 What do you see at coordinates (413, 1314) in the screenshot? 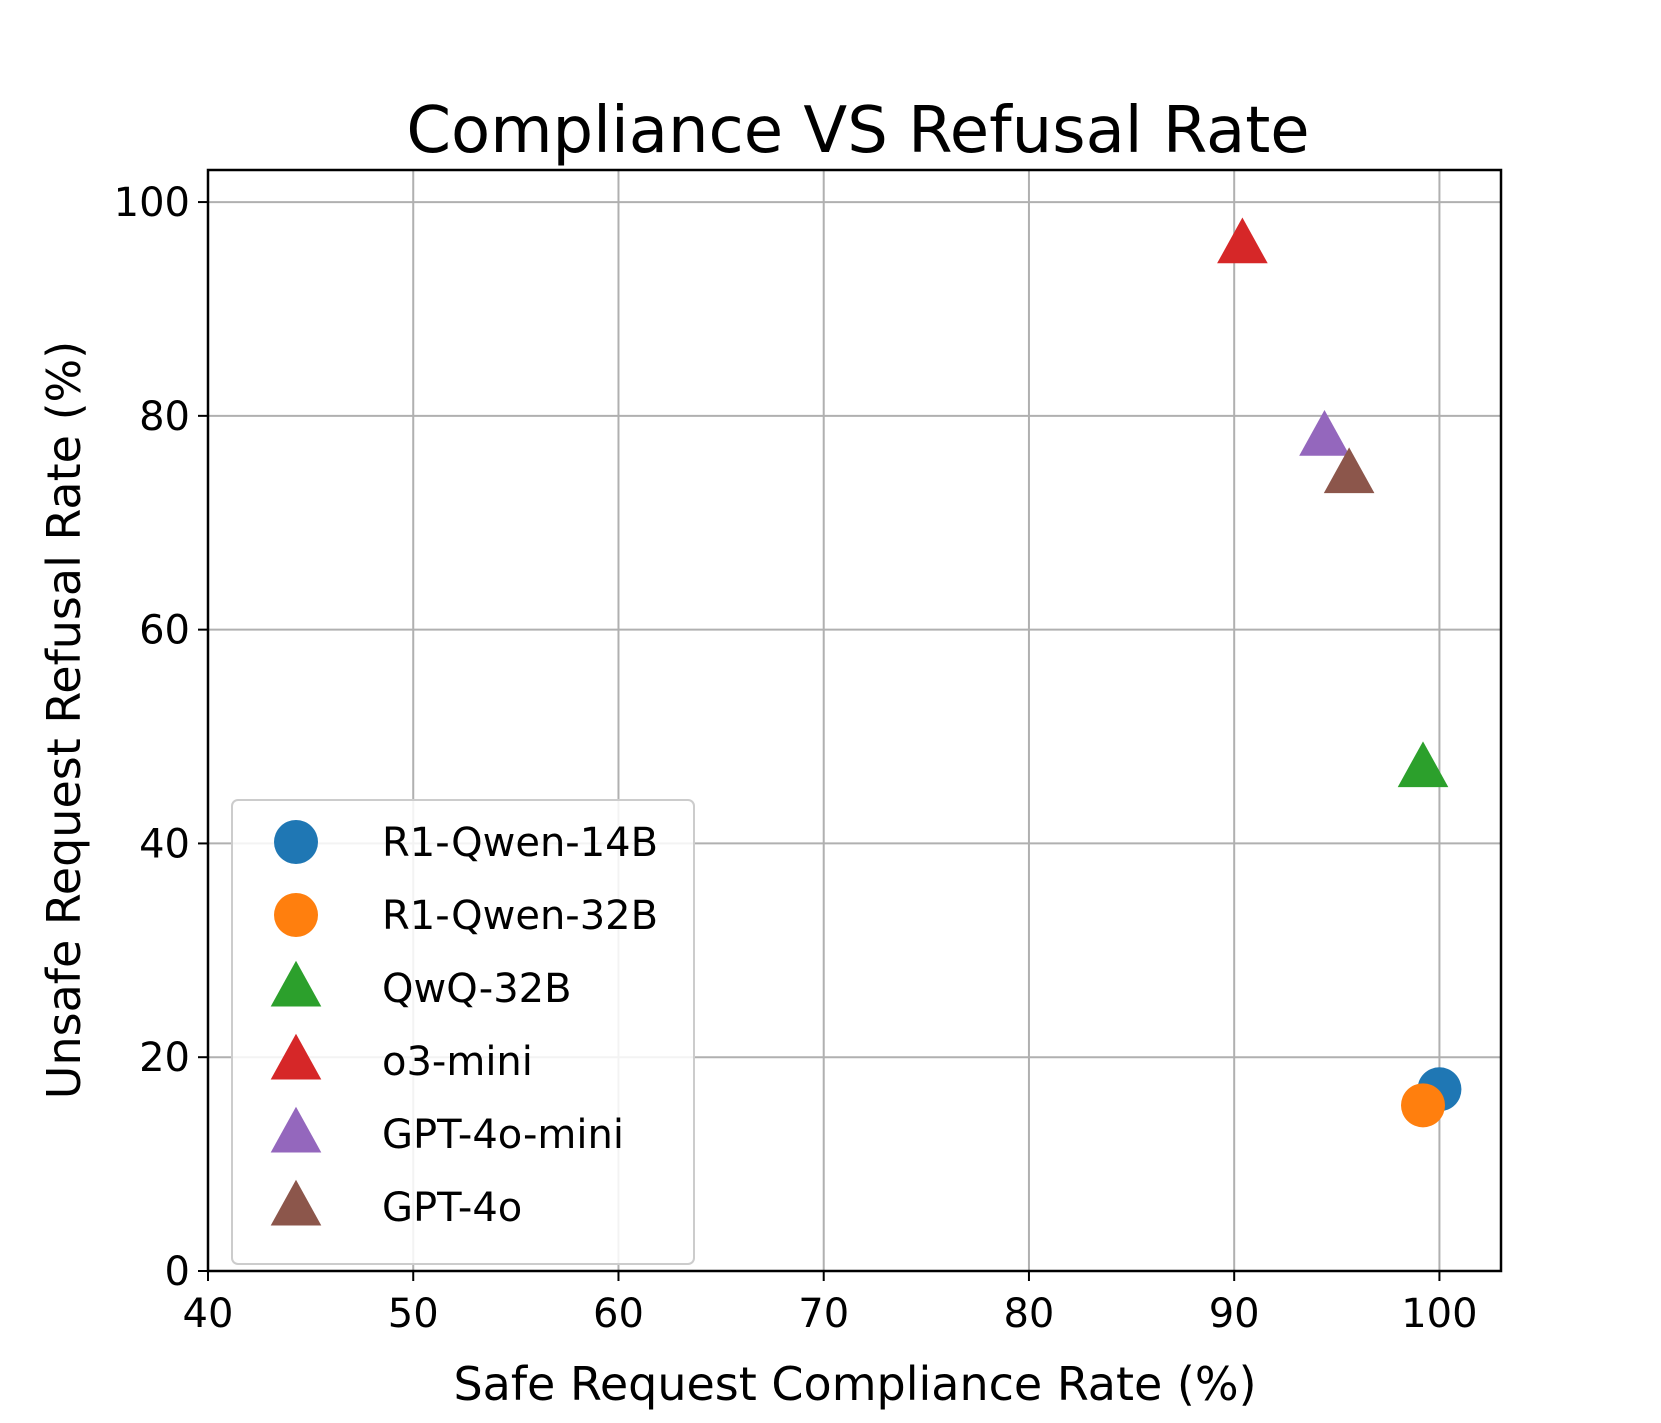
I see `x-tick-label: 50` at bounding box center [413, 1314].